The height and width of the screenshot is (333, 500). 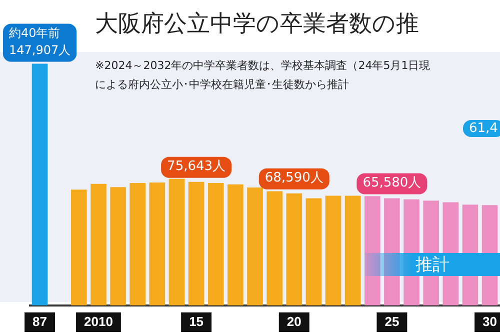 What do you see at coordinates (294, 321) in the screenshot?
I see `x-tick-label: 20` at bounding box center [294, 321].